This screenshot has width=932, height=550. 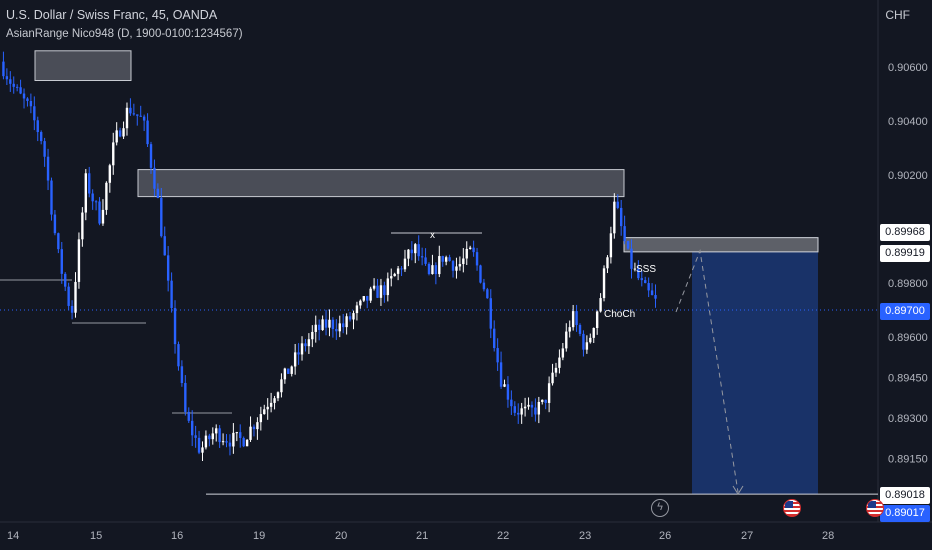 I want to click on entry-zone, so click(x=721, y=245).